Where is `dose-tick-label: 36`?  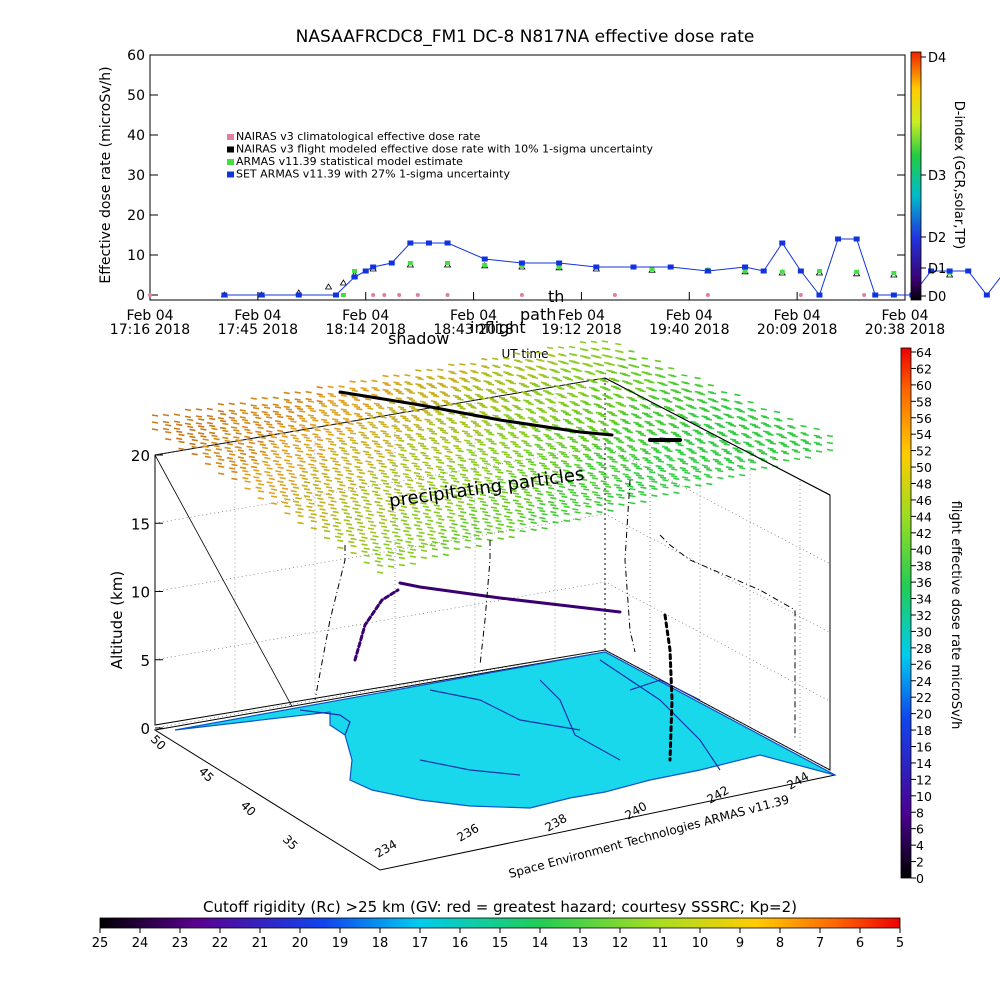
dose-tick-label: 36 is located at coordinates (924, 582).